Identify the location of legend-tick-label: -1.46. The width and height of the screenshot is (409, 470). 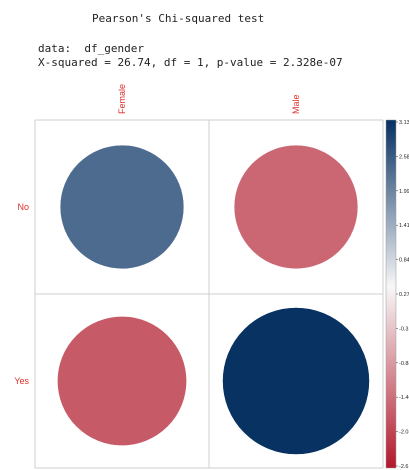
(404, 398).